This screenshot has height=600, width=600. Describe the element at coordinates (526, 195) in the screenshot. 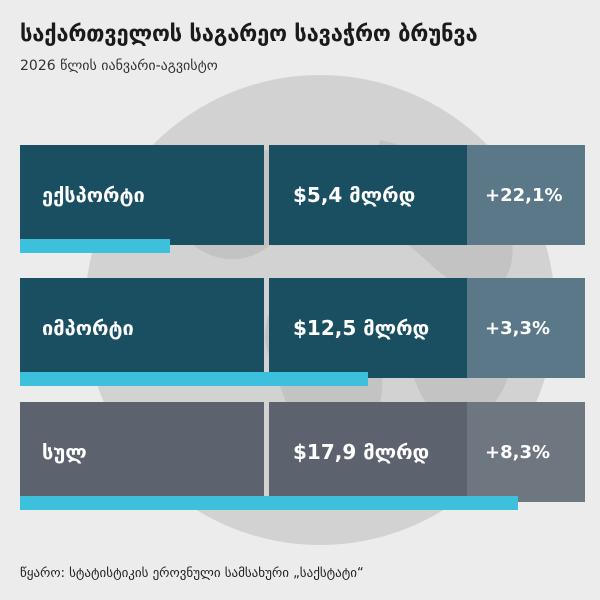

I see `row-change: +22,1%` at that location.